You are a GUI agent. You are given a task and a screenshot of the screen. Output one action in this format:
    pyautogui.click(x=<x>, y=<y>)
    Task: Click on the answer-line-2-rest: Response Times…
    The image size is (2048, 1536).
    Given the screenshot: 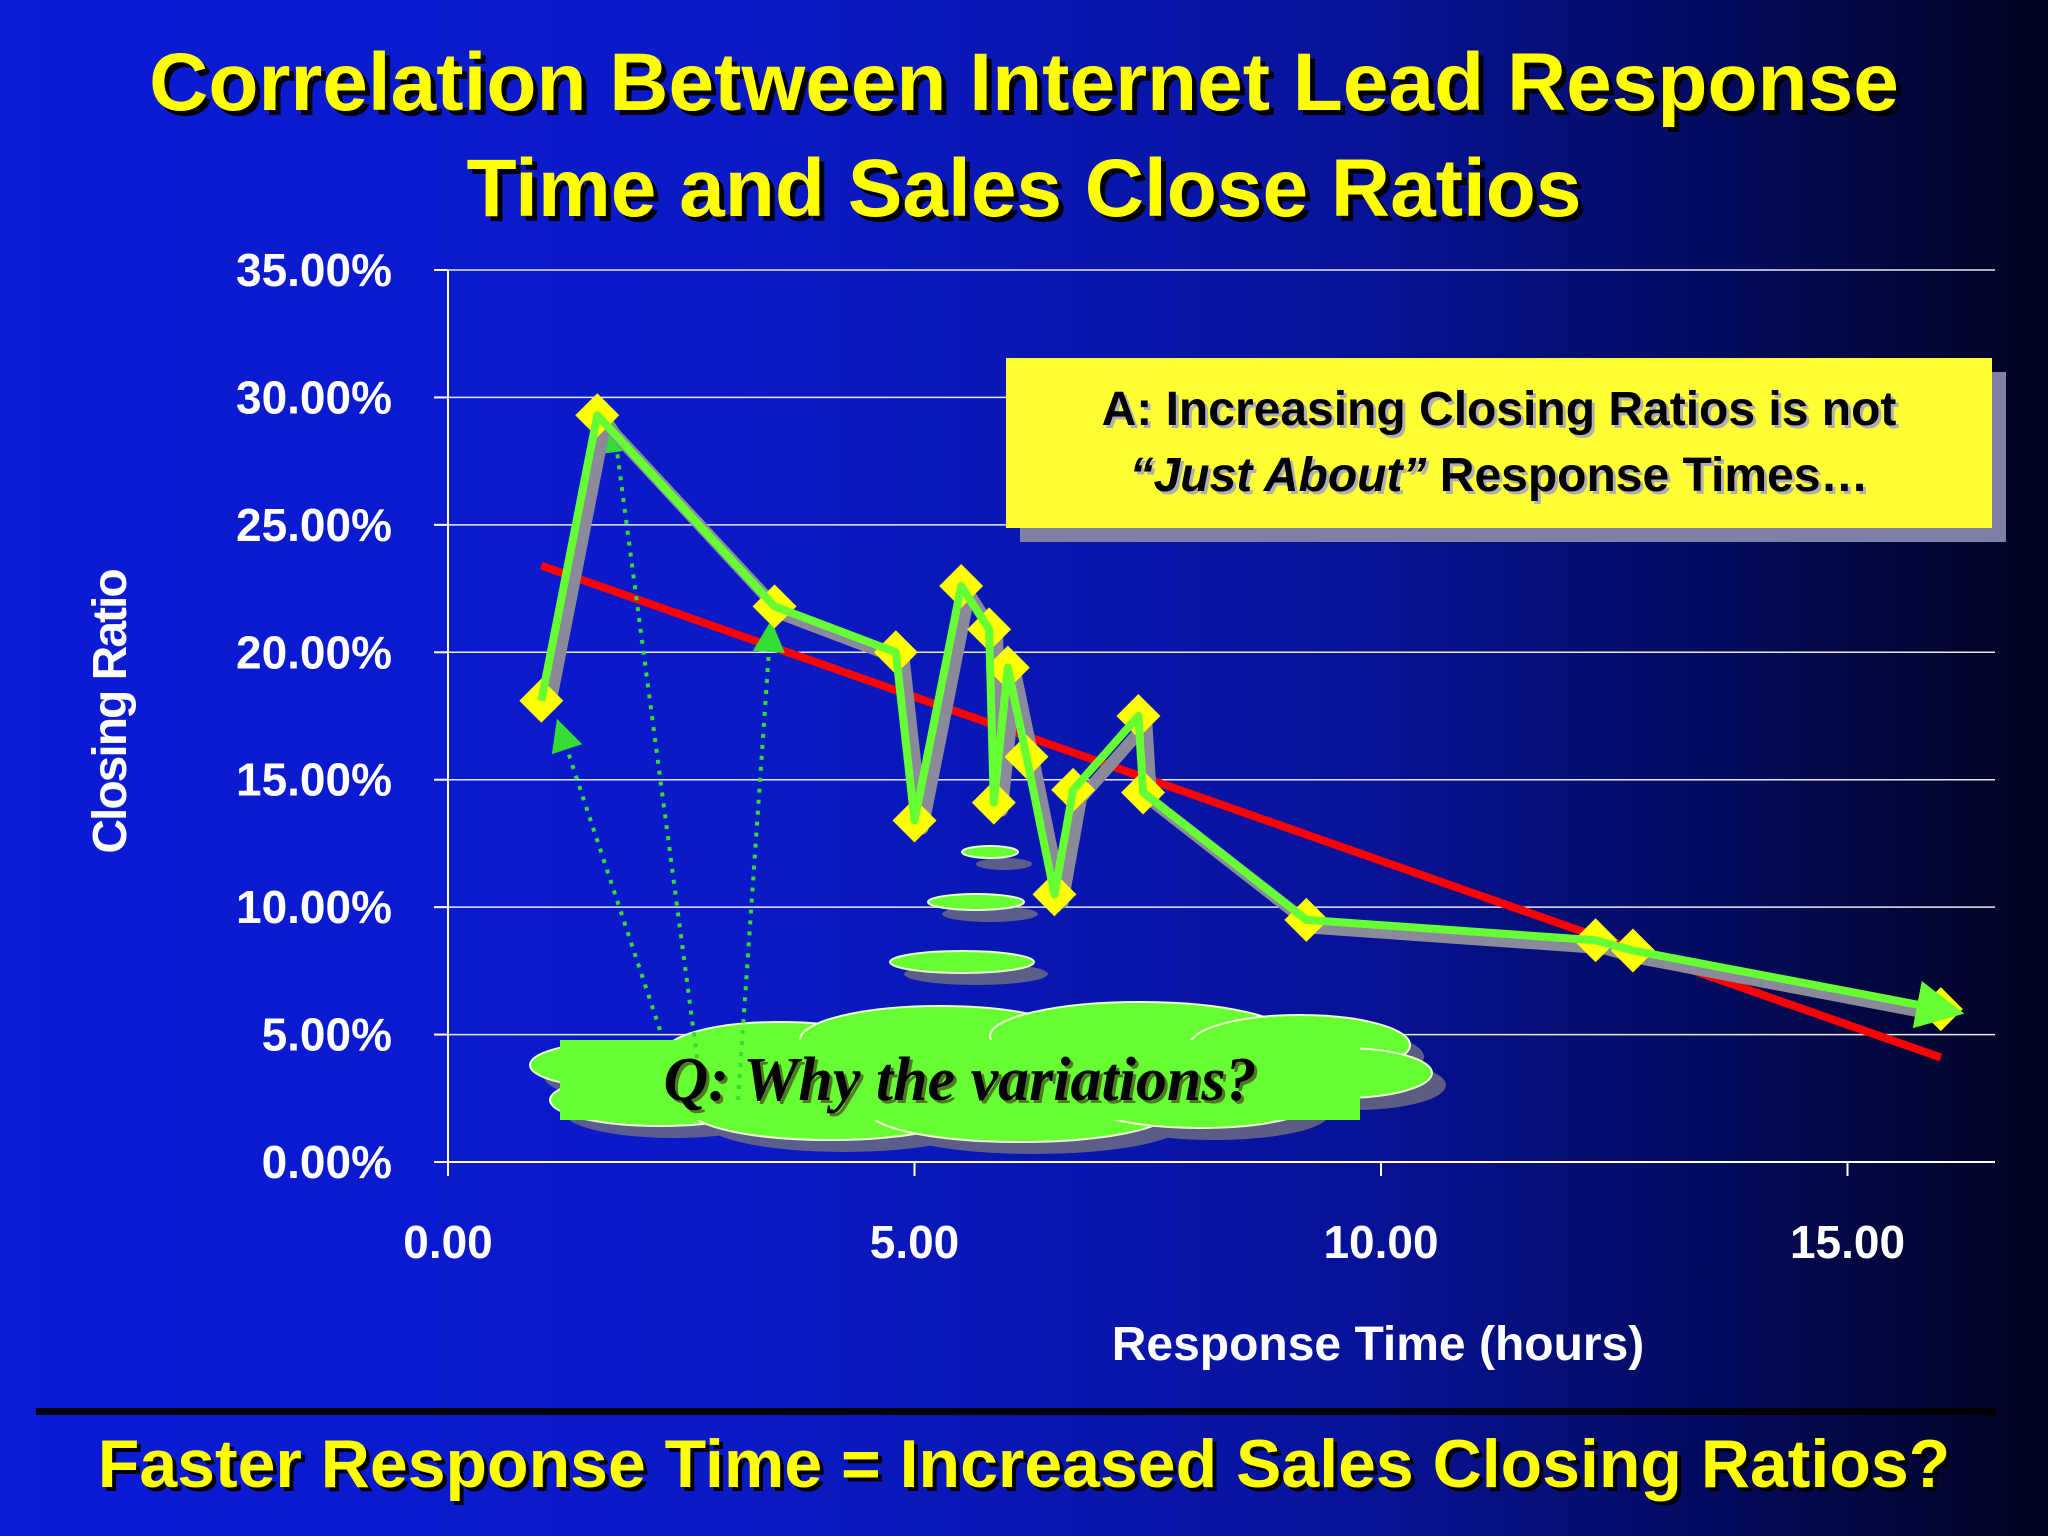 What is the action you would take?
    pyautogui.click(x=1647, y=475)
    